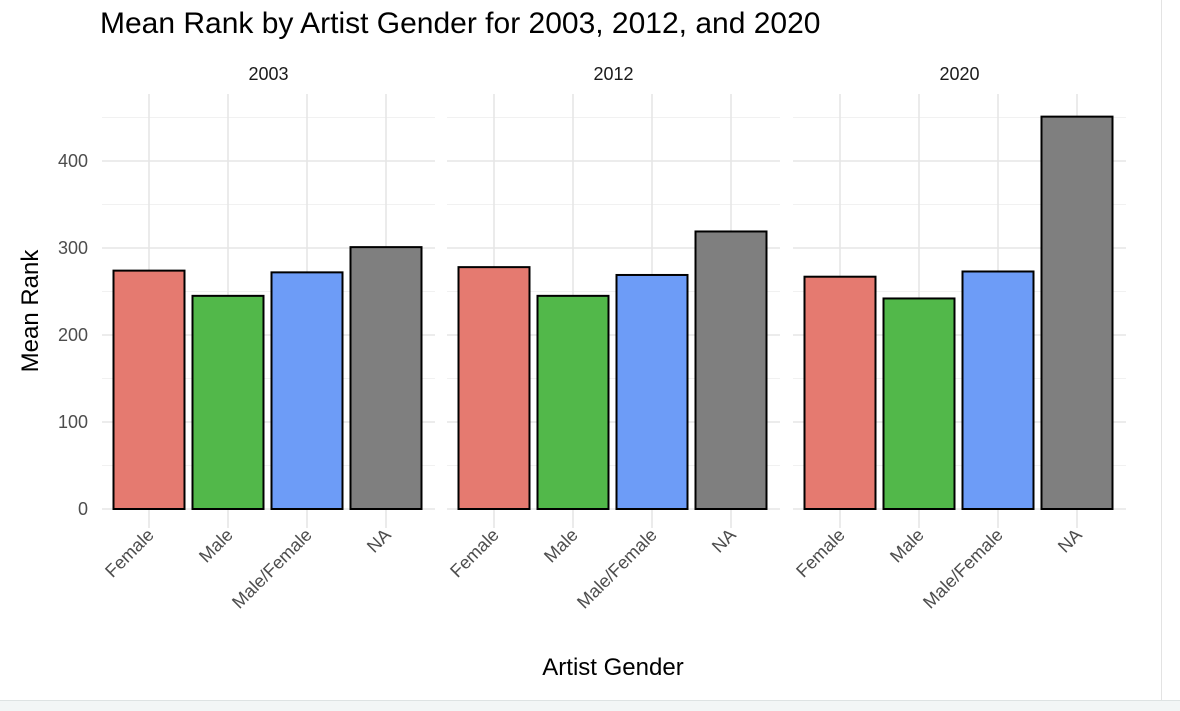  I want to click on facet-label: 2012, so click(613, 74).